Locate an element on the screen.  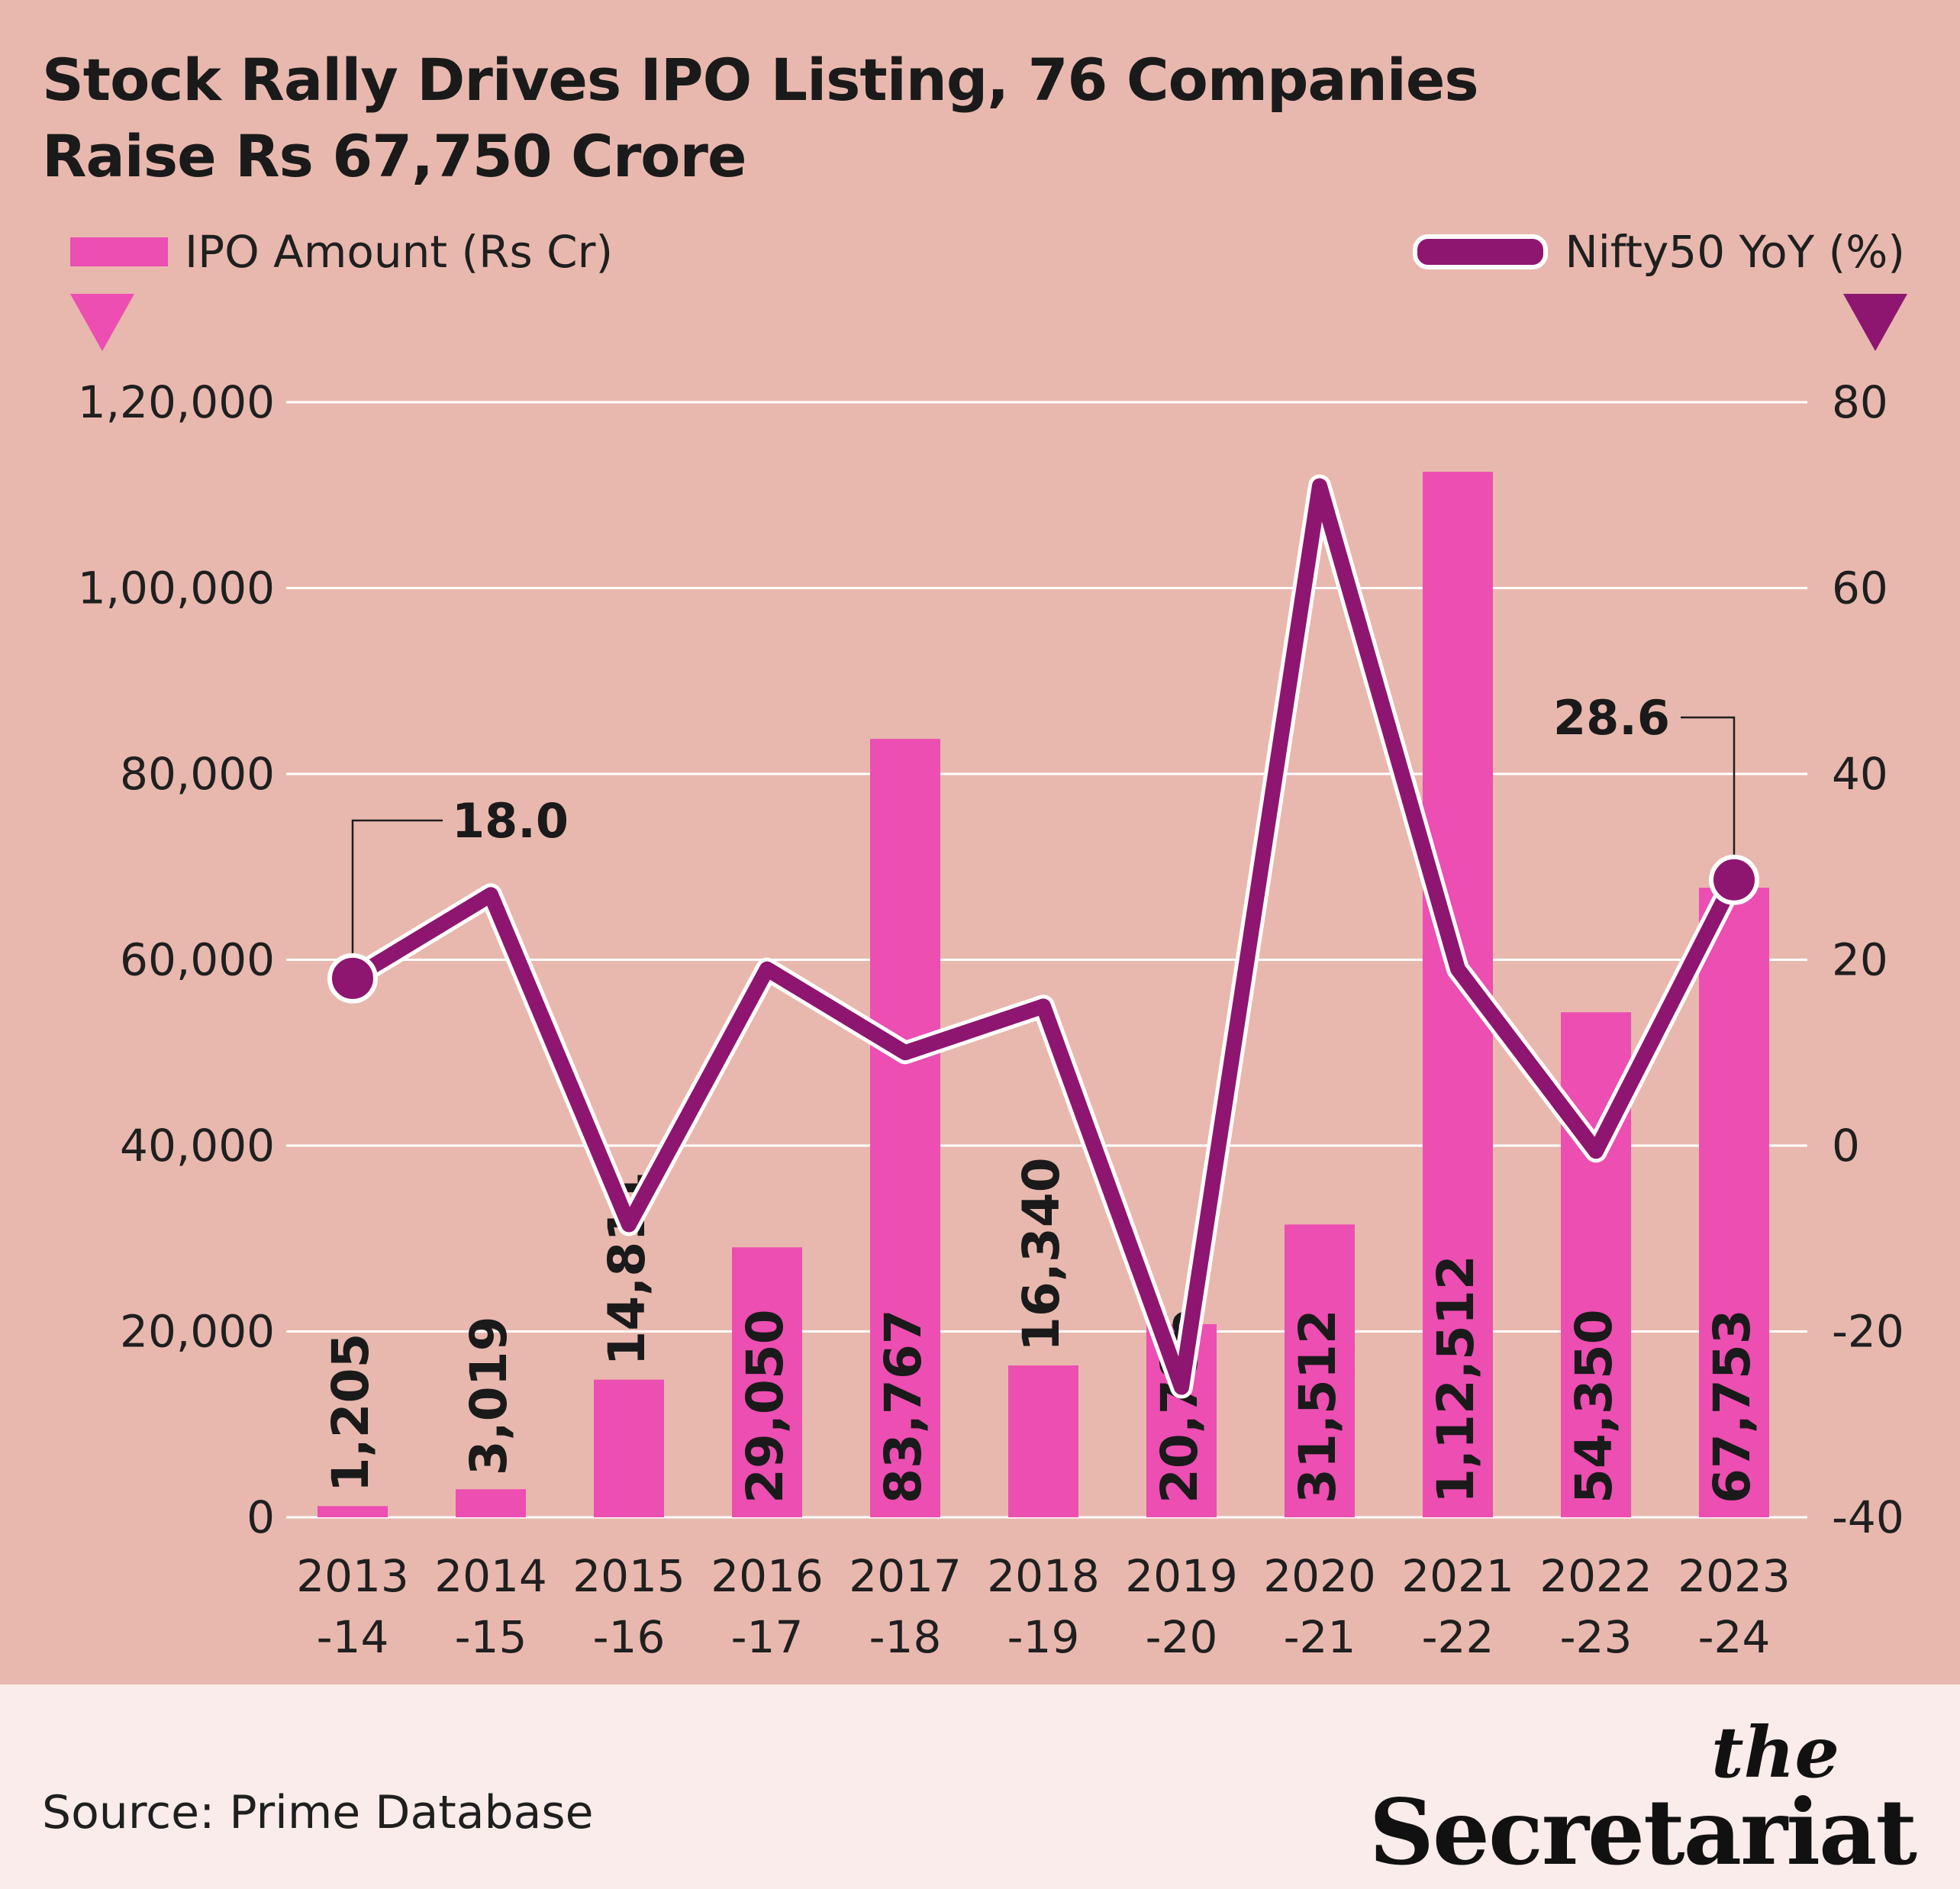
x-label-year: 2023 is located at coordinates (1734, 1576).